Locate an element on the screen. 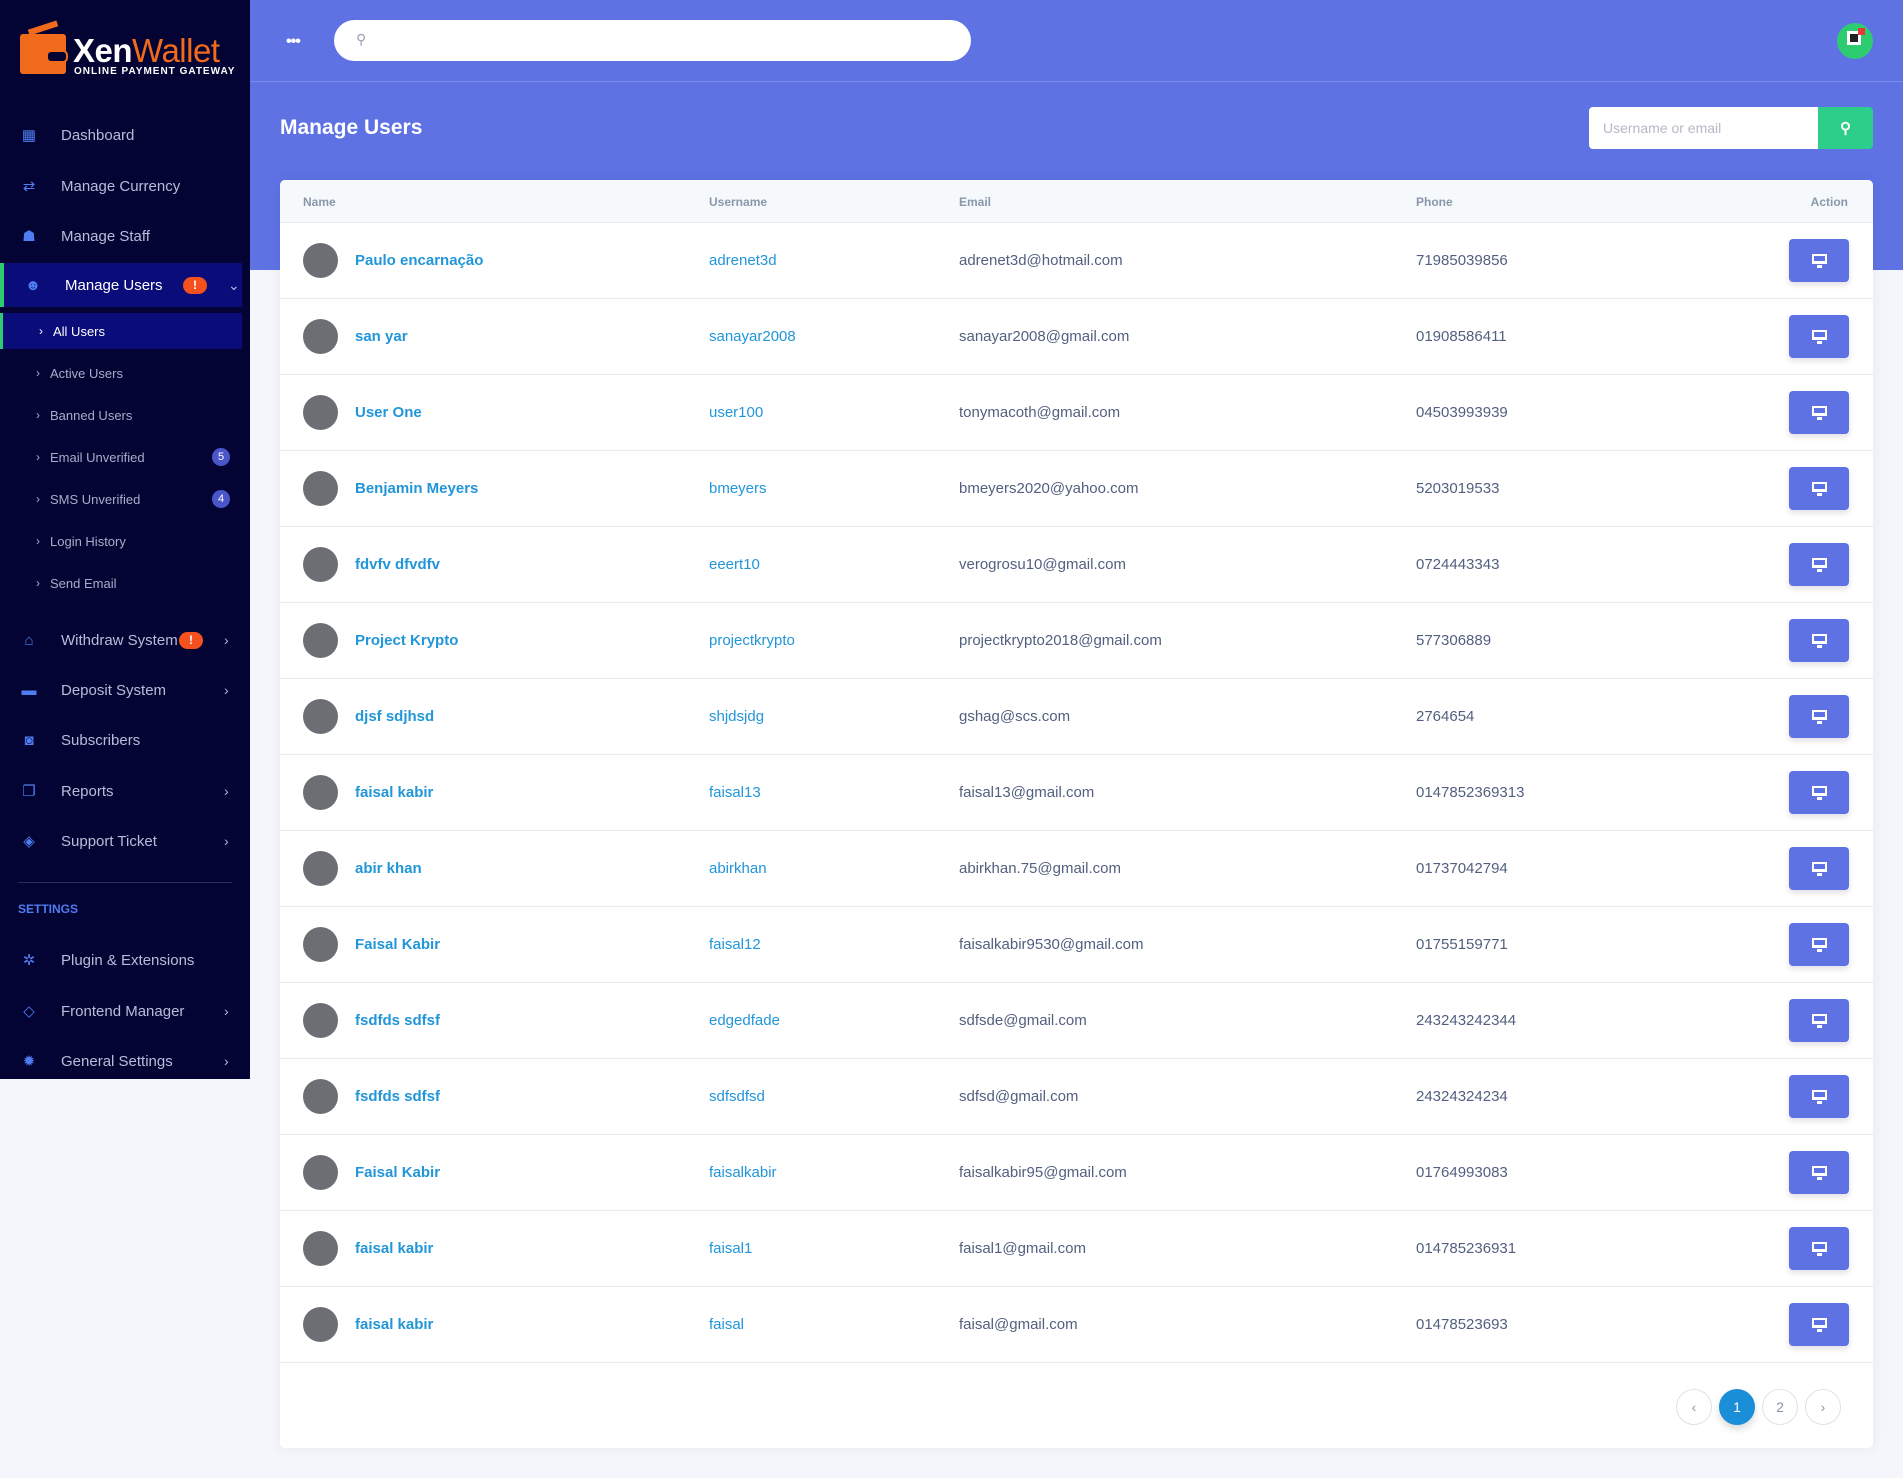 This screenshot has width=1903, height=1478. username-link: eeert10 is located at coordinates (734, 564).